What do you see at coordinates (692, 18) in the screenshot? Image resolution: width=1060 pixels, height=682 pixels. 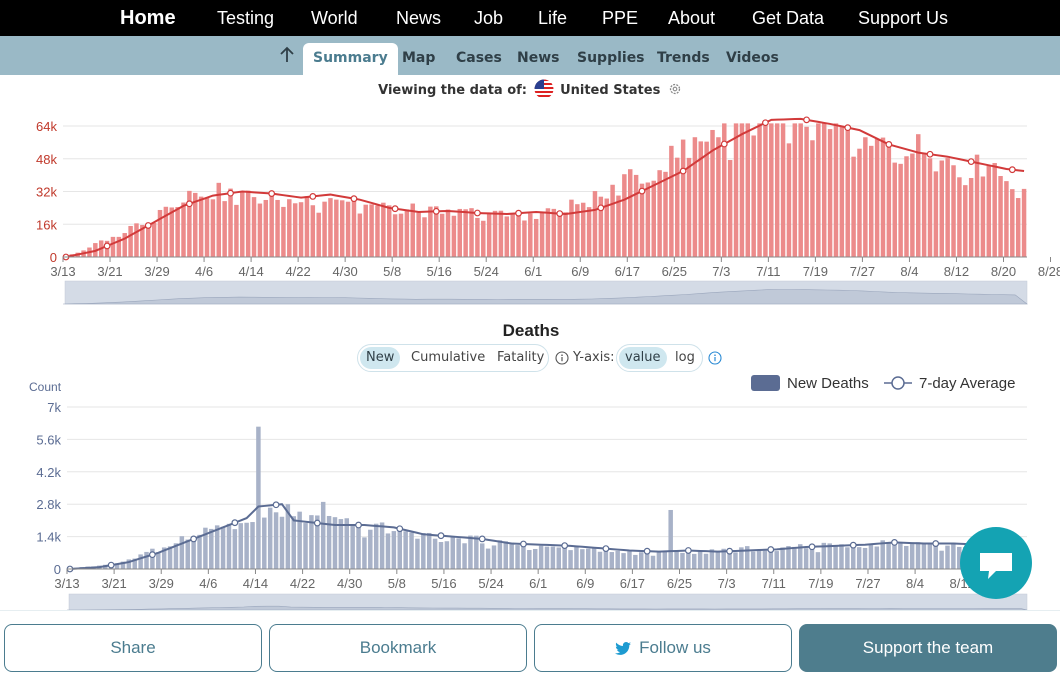 I see `nav-about: About` at bounding box center [692, 18].